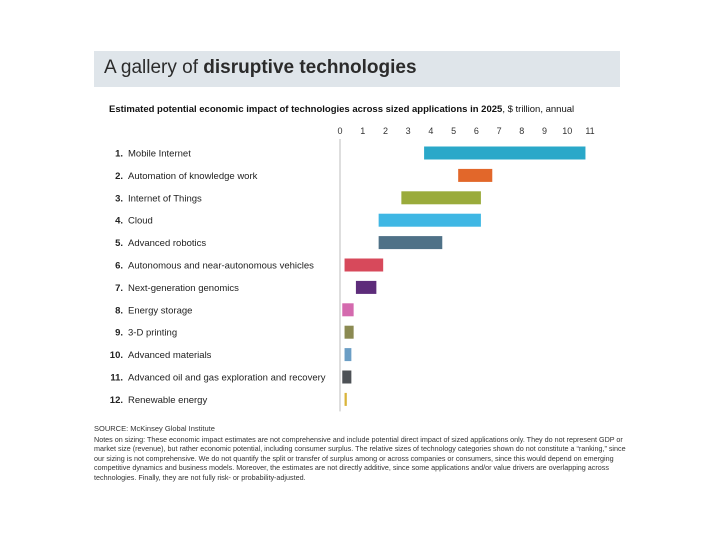  Describe the element at coordinates (119, 154) in the screenshot. I see `category-number: 1.` at that location.